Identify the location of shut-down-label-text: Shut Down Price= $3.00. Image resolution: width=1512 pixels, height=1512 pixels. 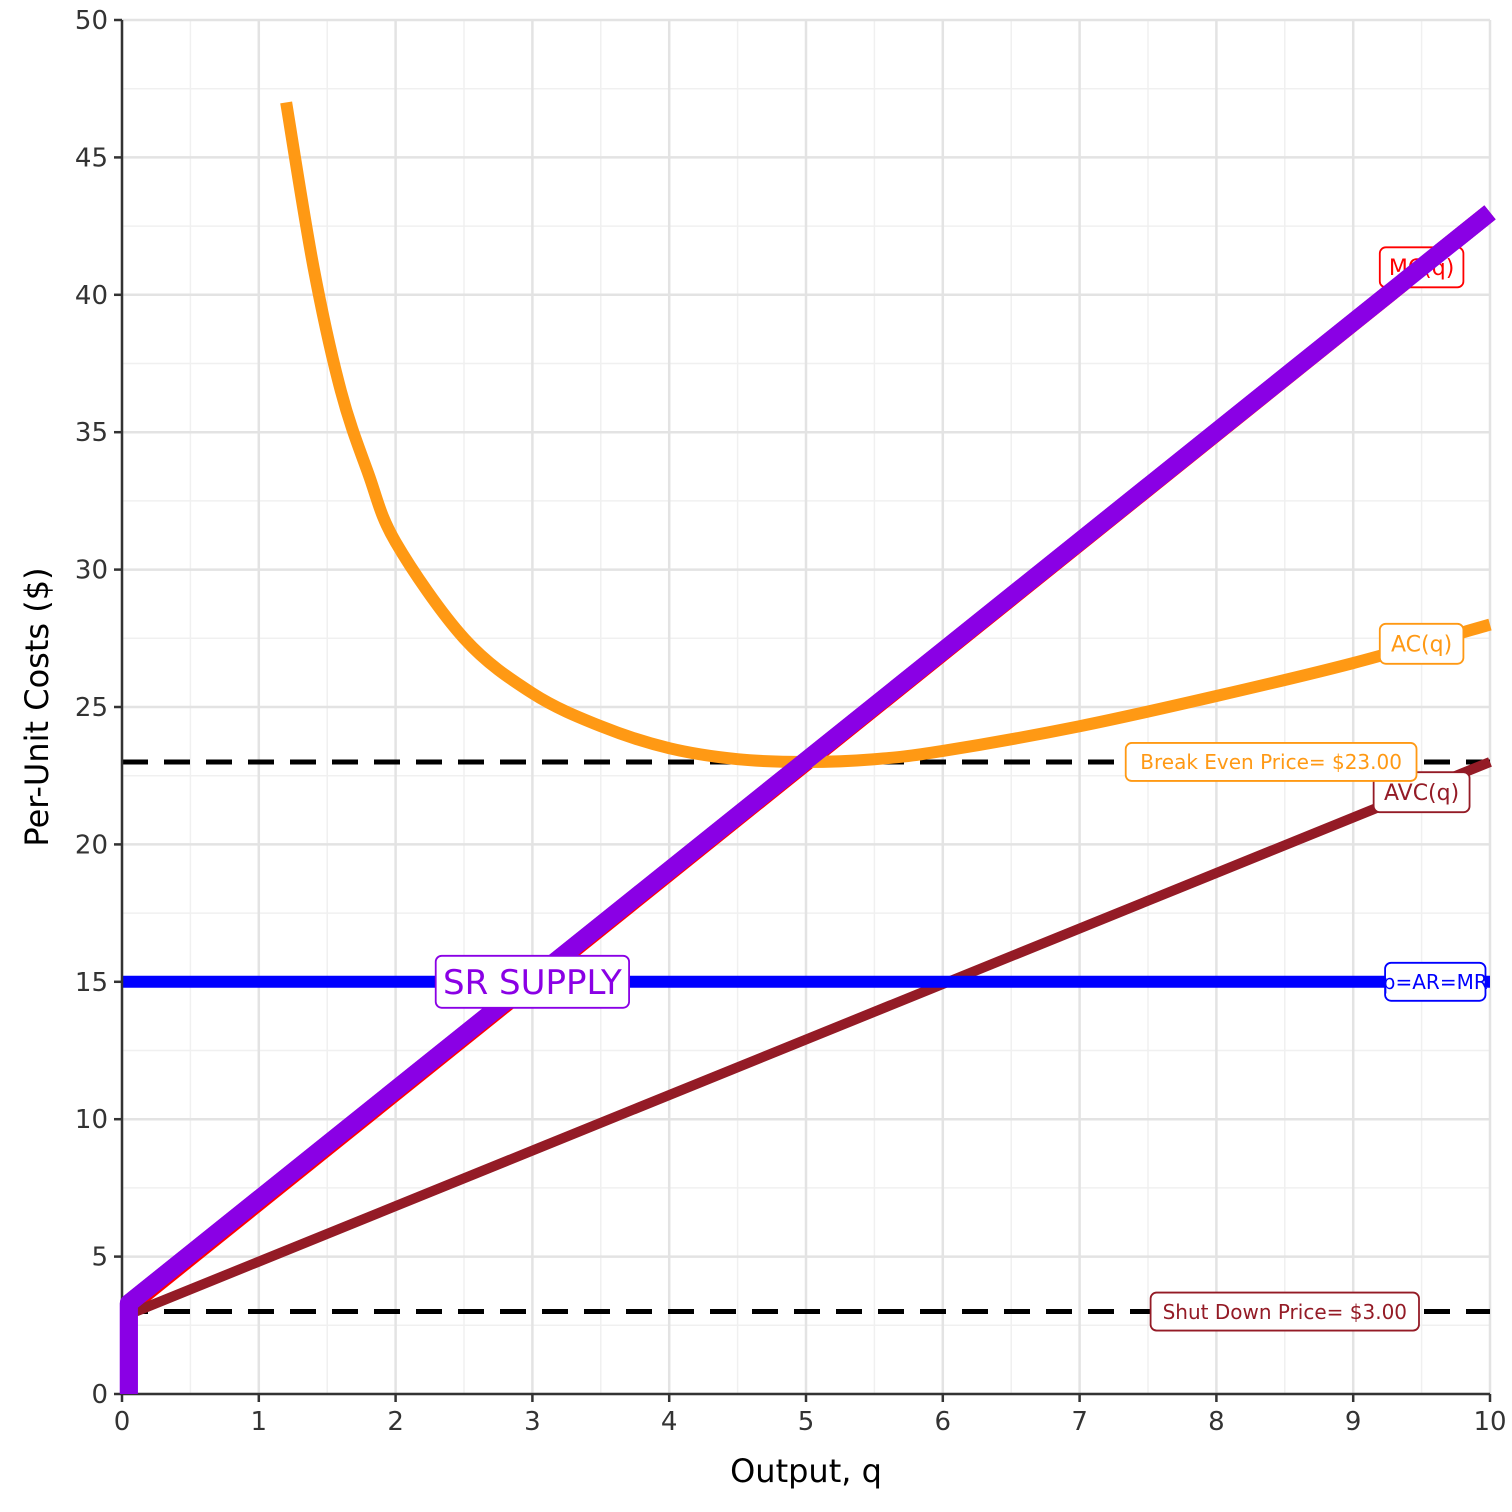
(1285, 1312).